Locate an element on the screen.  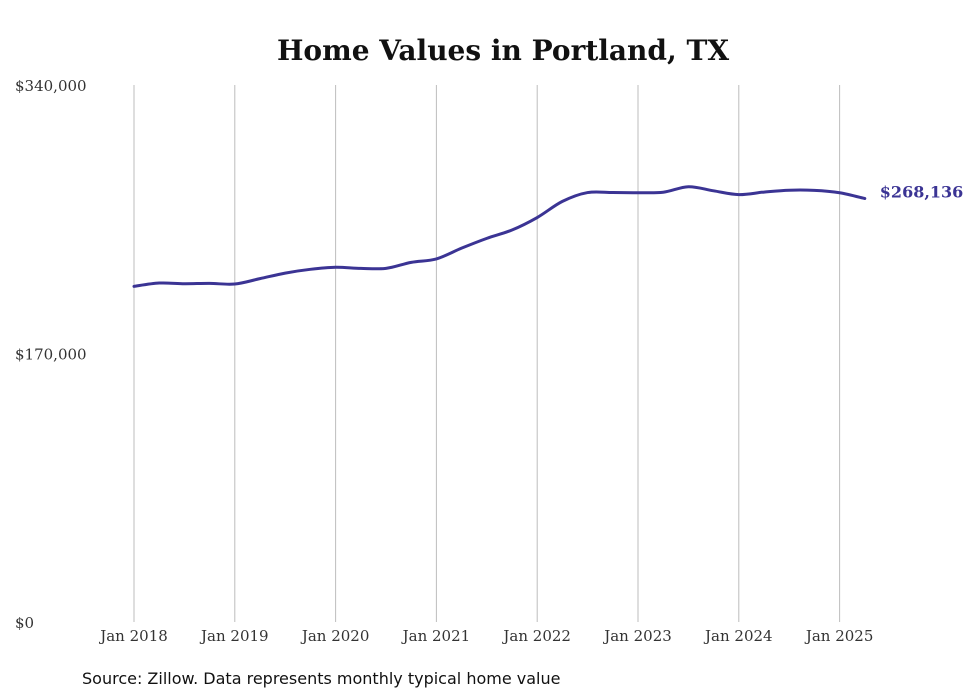
series-layer is located at coordinates (499, 236).